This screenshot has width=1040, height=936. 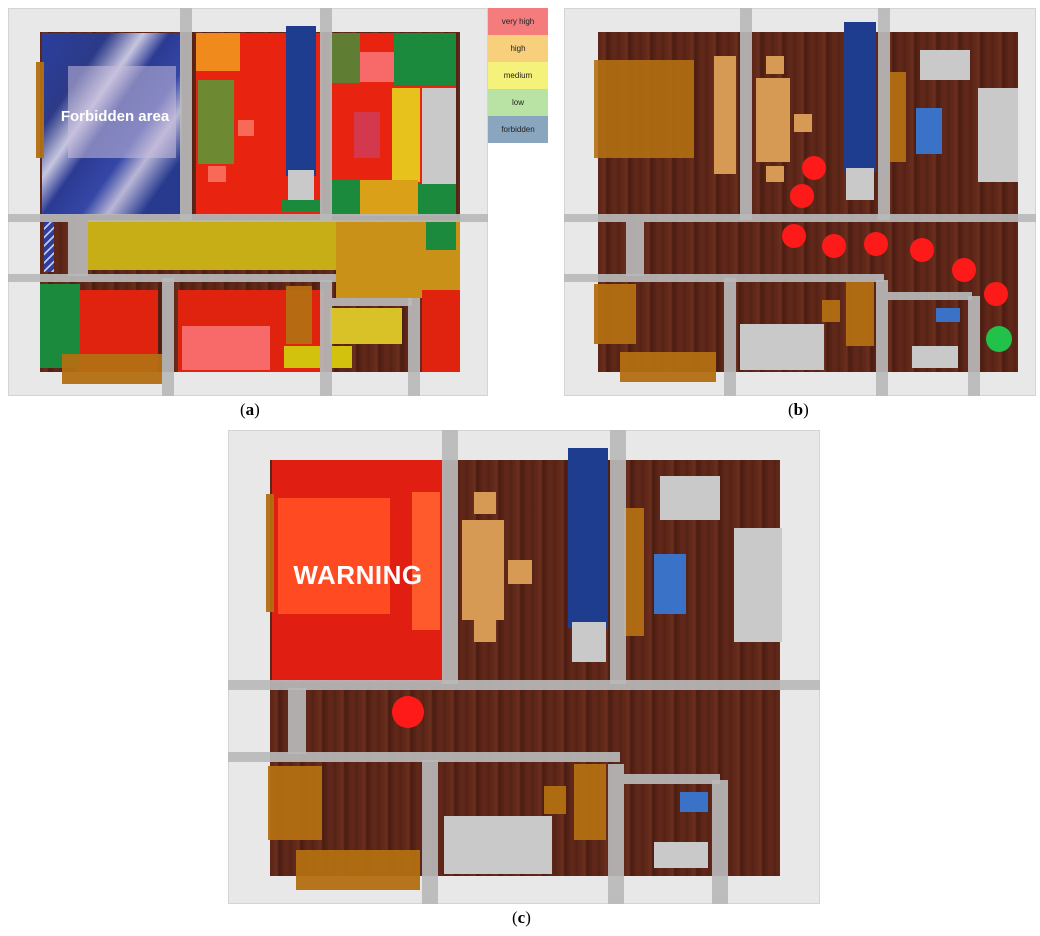 What do you see at coordinates (518, 102) in the screenshot?
I see `legend-low: low` at bounding box center [518, 102].